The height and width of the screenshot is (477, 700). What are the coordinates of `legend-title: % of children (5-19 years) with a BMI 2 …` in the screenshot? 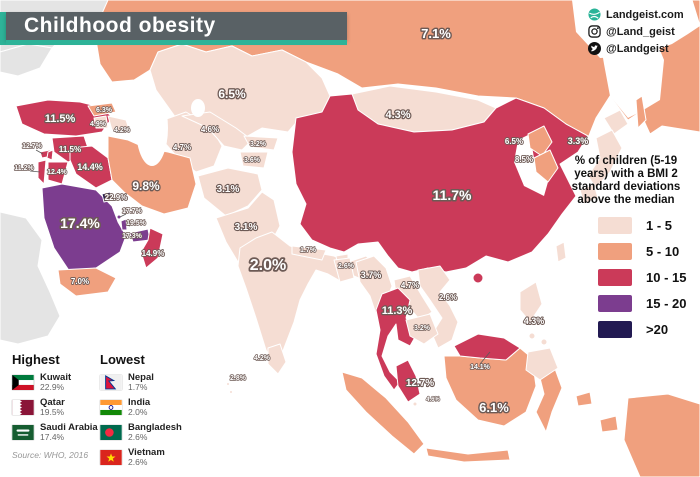 It's located at (626, 181).